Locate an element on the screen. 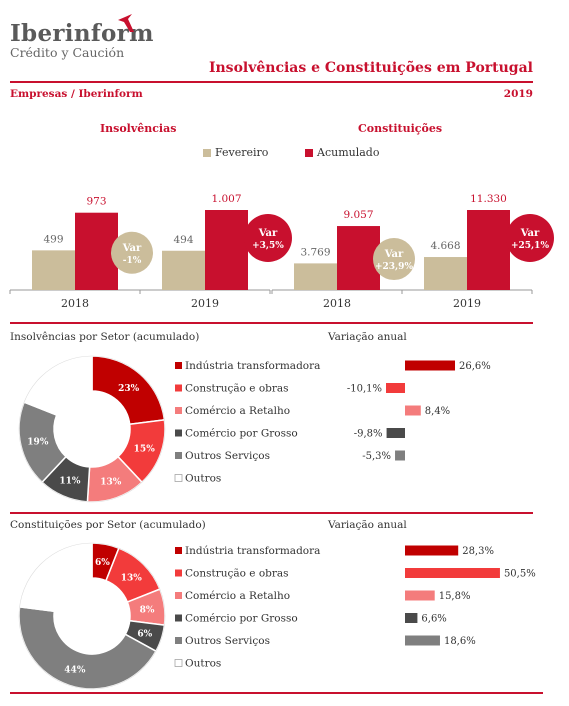  title-underline is located at coordinates (271, 82).